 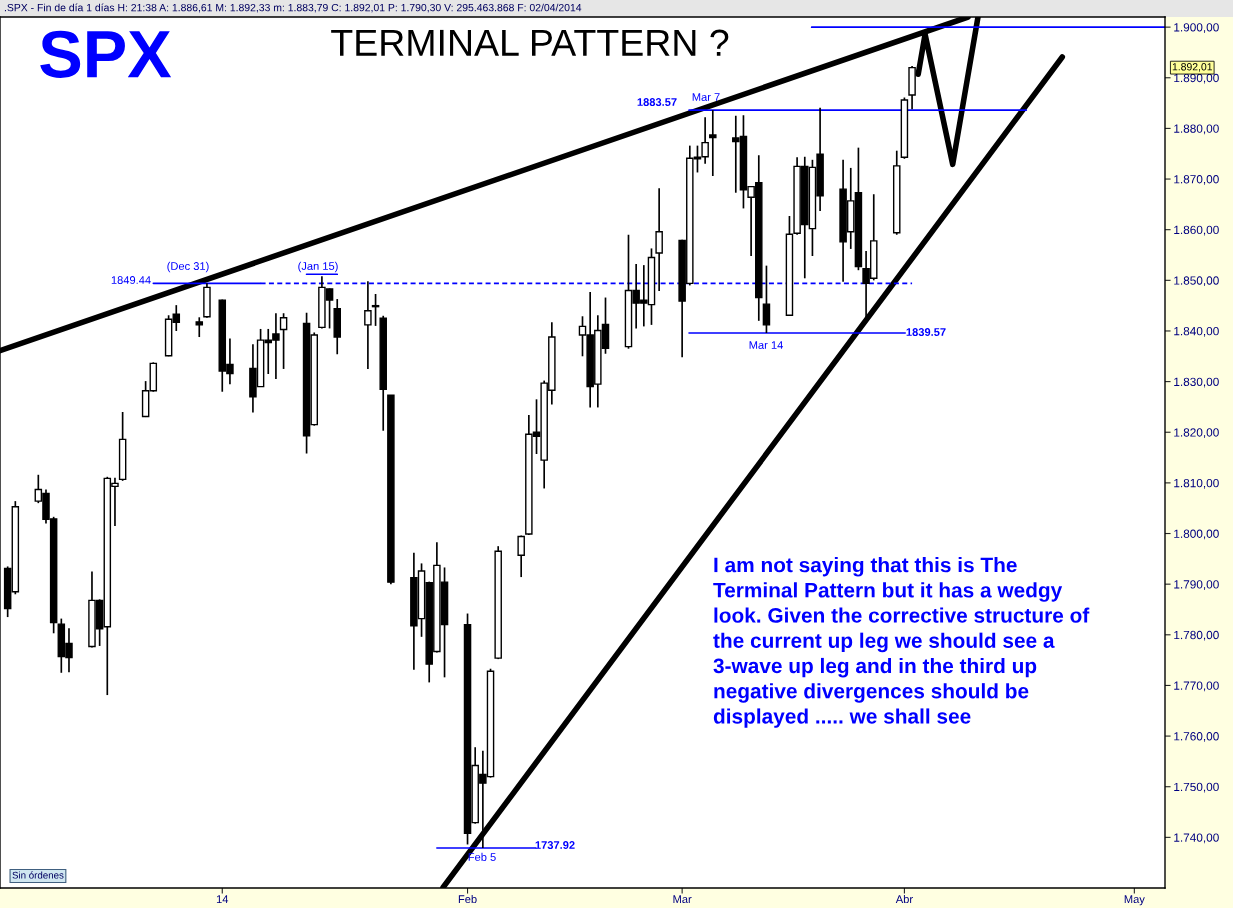 I want to click on annotation: 1839.57, so click(x=926, y=332).